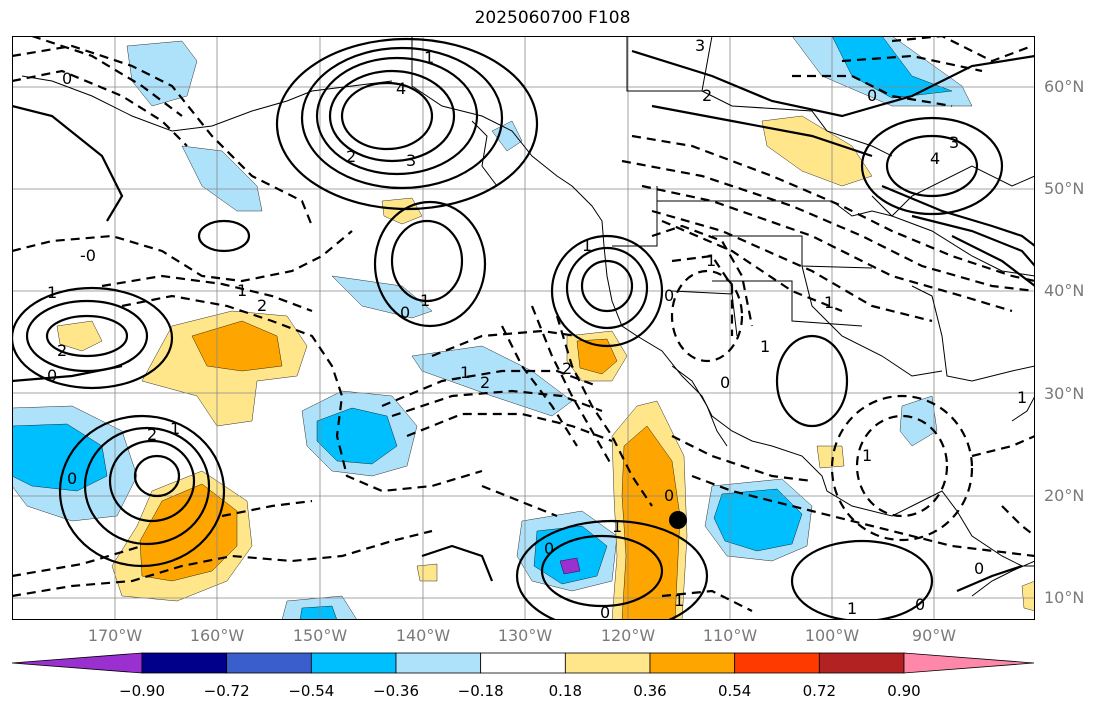  Describe the element at coordinates (819, 691) in the screenshot. I see `colorbar-tick-label: 0.72` at that location.